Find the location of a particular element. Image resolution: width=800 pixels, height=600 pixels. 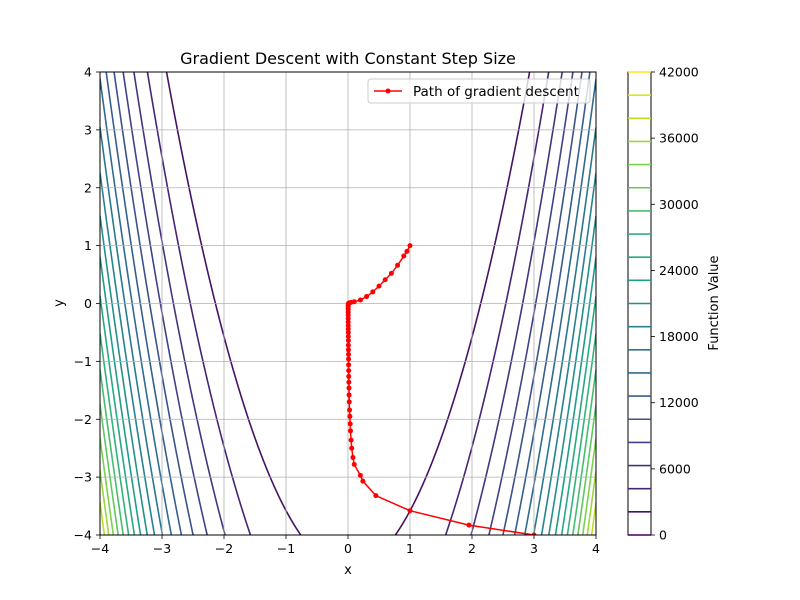

y-tick-label: −3 is located at coordinates (83, 477).